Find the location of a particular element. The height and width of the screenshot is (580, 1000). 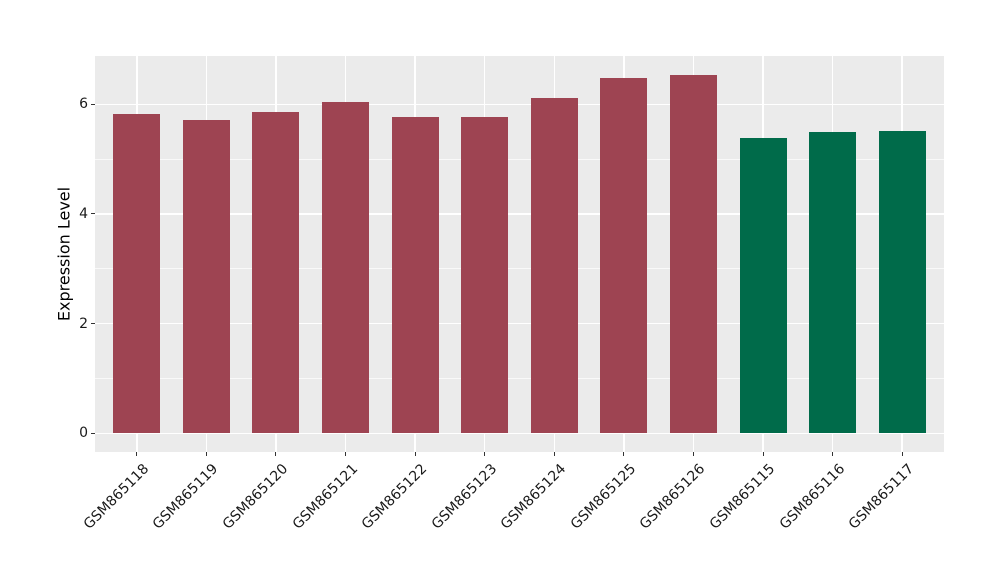

x-tick-label-GSM865125: GSM865125 is located at coordinates (603, 497).